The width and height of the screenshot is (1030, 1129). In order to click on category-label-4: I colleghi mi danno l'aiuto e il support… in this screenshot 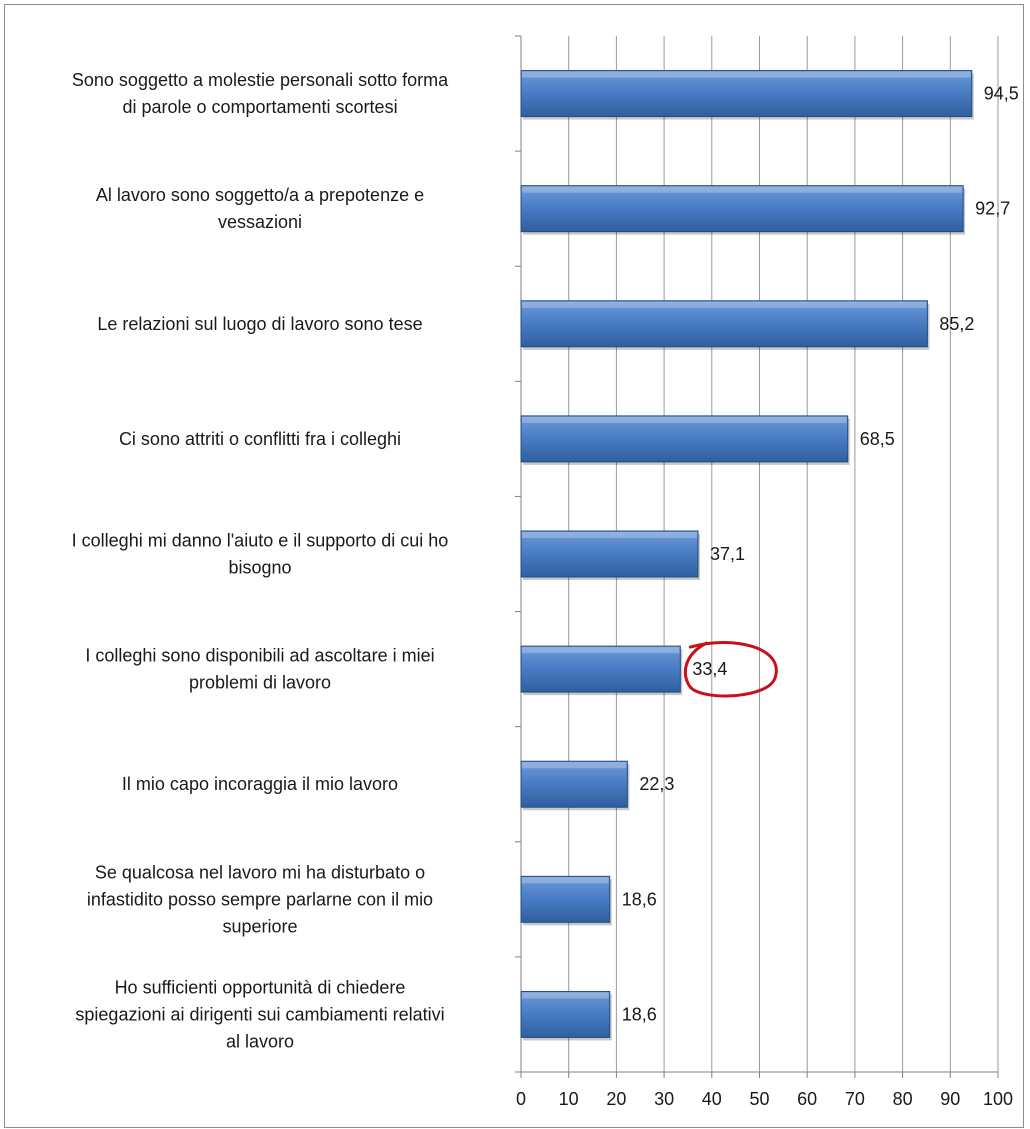, I will do `click(260, 554)`.